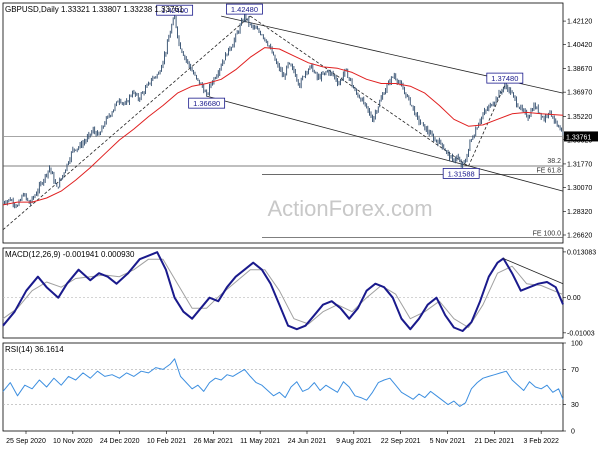  Describe the element at coordinates (166, 441) in the screenshot. I see `time-axis-label: 10 Feb 2021` at that location.